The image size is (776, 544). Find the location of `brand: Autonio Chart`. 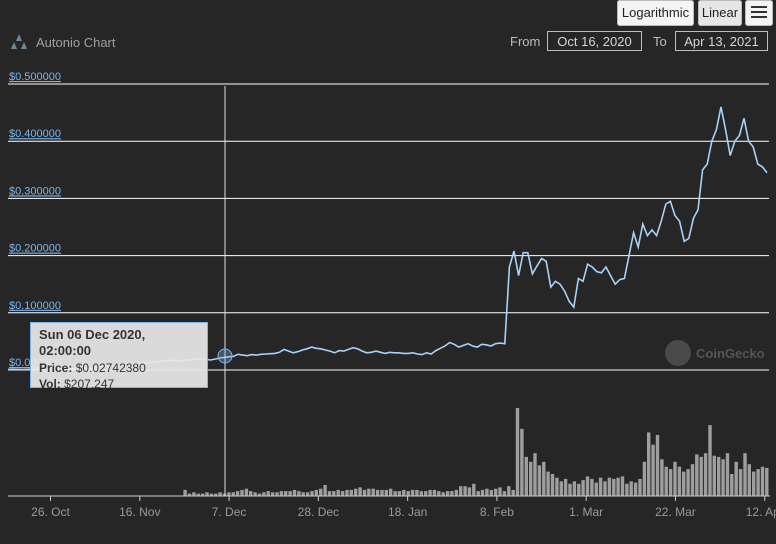

brand: Autonio Chart is located at coordinates (62, 42).